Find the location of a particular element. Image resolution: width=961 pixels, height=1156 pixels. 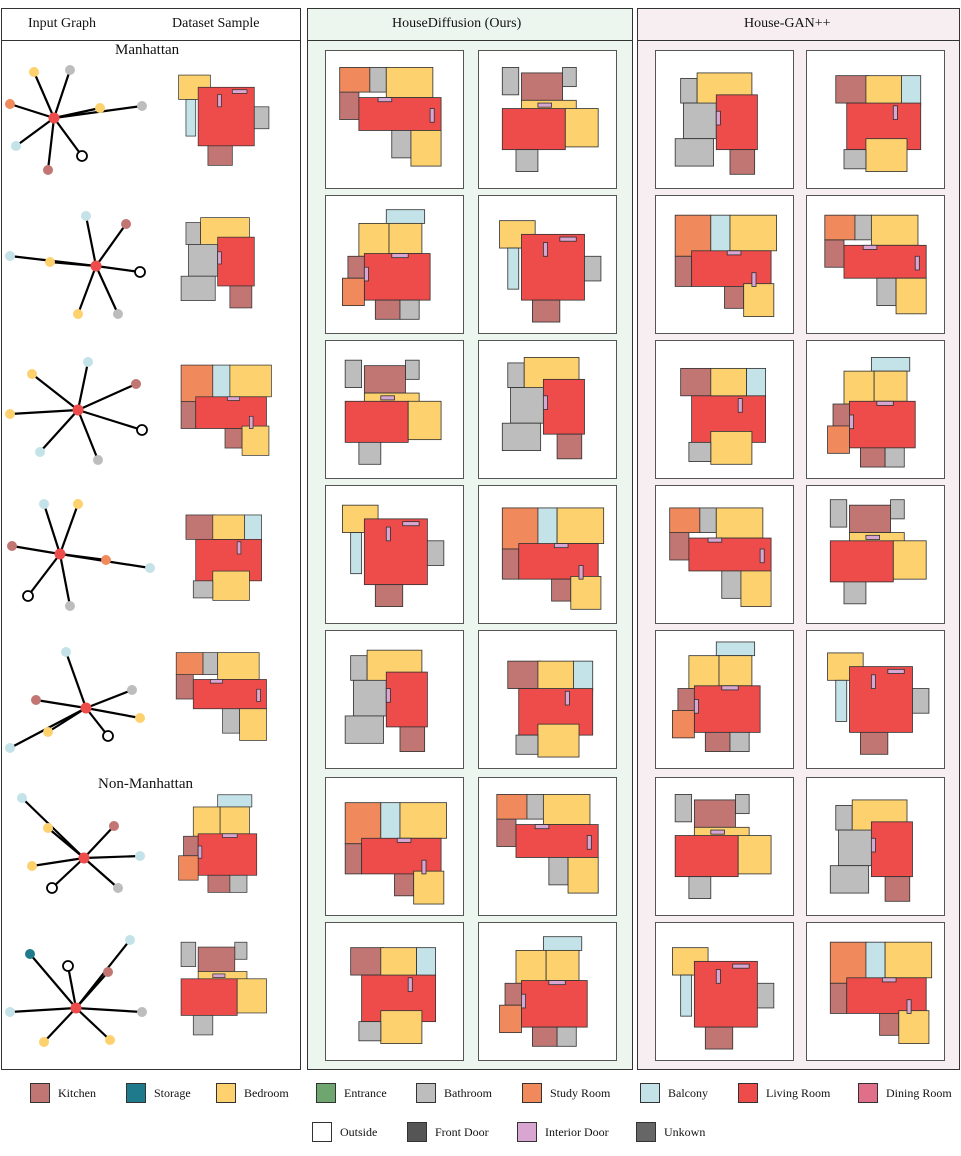

legend-item-storage: Storage is located at coordinates (158, 1093).